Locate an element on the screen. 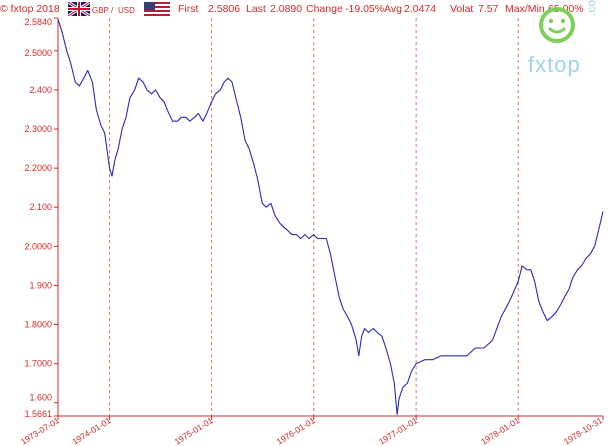 Image resolution: width=609 pixels, height=446 pixels. y-tick-label: 2.5000 is located at coordinates (38, 53).